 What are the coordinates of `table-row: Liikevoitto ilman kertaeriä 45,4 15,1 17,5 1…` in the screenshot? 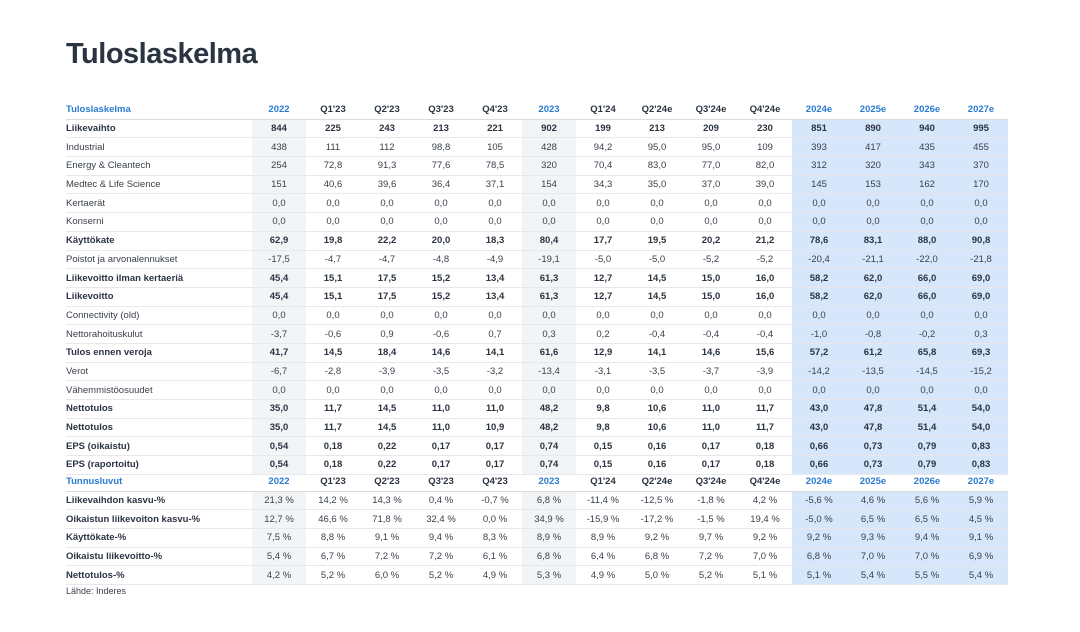 It's located at (537, 278).